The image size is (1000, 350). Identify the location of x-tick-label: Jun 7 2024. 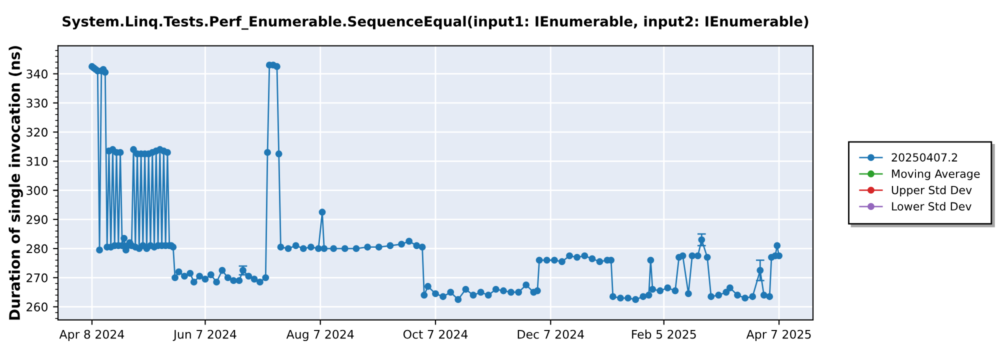
(204, 335).